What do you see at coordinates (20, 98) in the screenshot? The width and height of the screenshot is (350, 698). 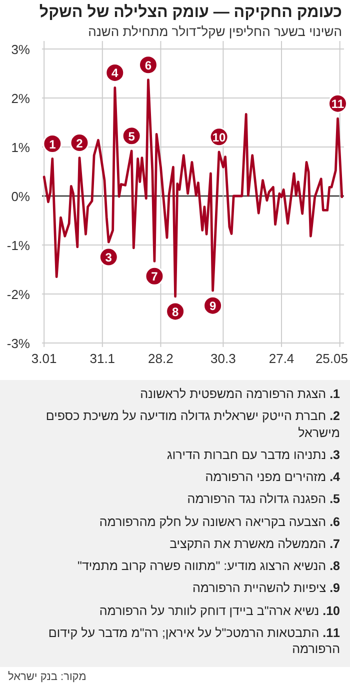 I see `y-tick-label: 2%` at bounding box center [20, 98].